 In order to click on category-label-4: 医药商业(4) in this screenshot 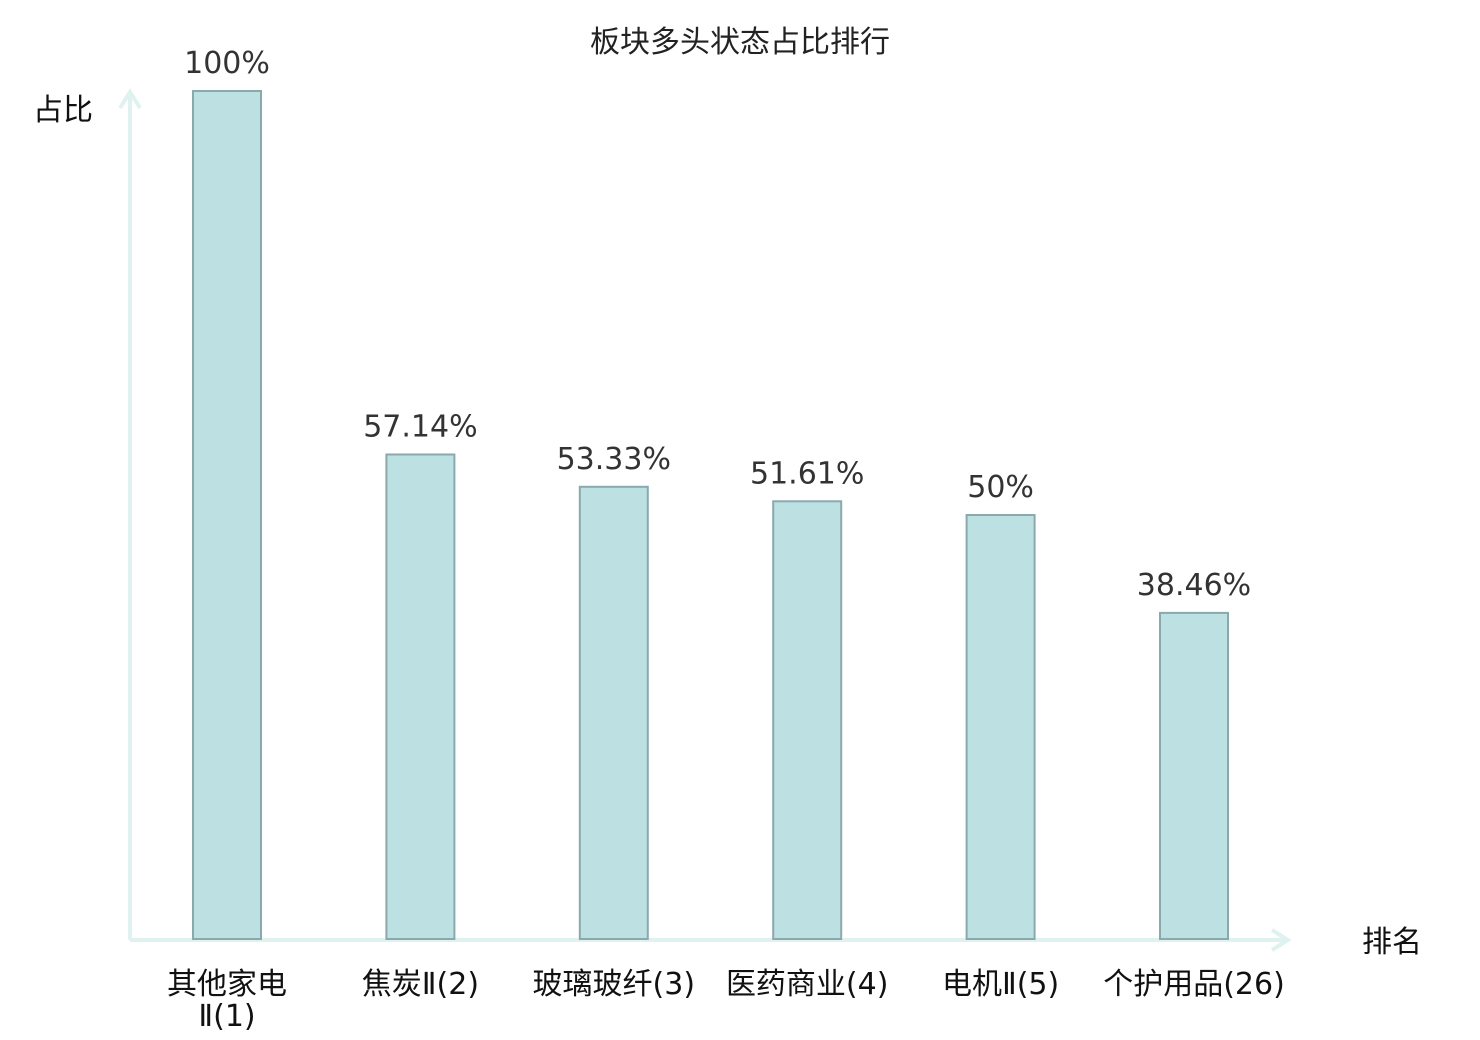, I will do `click(807, 984)`.